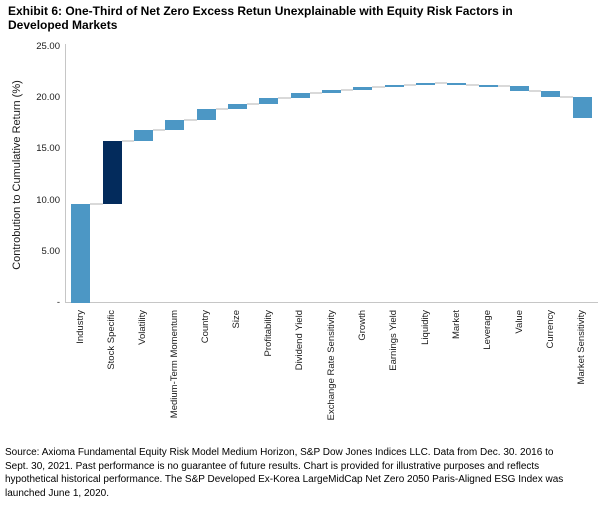 The width and height of the screenshot is (605, 505). What do you see at coordinates (488, 330) in the screenshot?
I see `x-category-label-leverage: Leverage` at bounding box center [488, 330].